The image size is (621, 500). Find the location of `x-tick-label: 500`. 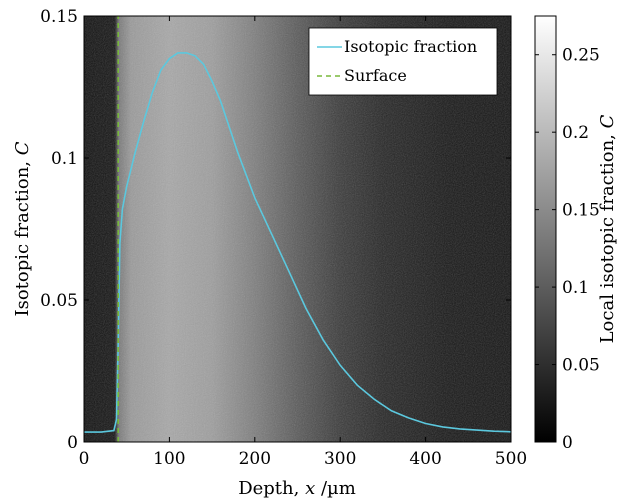

x-tick-label: 500 is located at coordinates (511, 459).